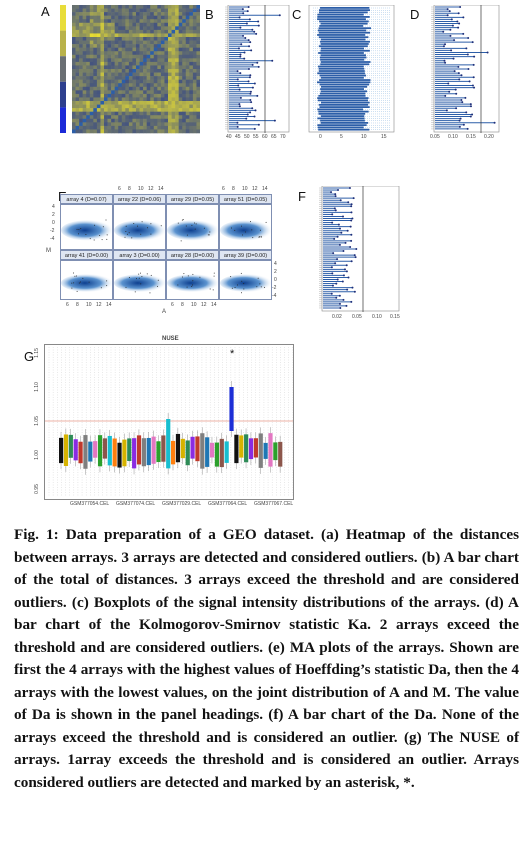 This screenshot has width=531, height=862. What do you see at coordinates (139, 230) in the screenshot?
I see `ma-density` at bounding box center [139, 230].